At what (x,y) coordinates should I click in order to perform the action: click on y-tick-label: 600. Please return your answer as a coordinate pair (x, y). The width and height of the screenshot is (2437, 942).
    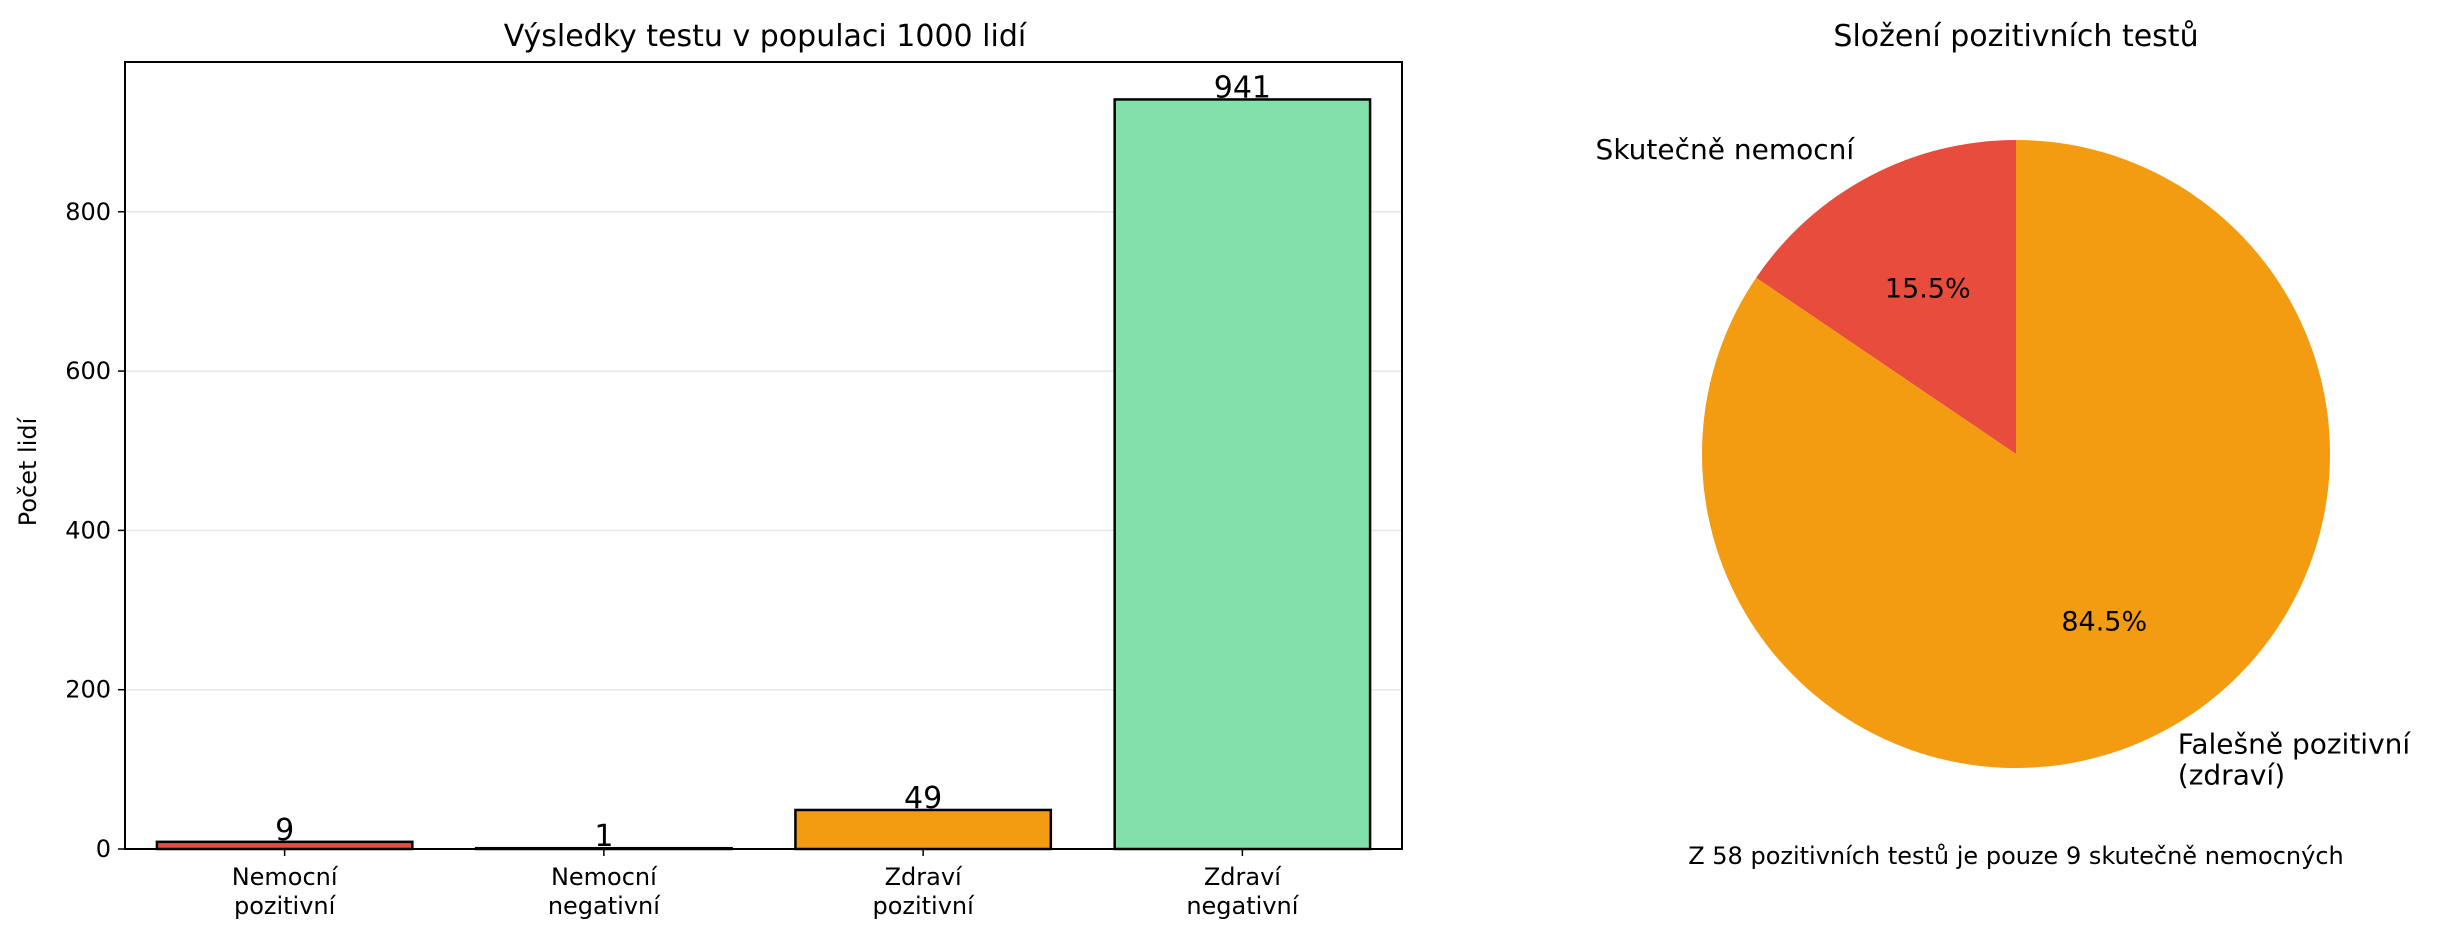
    Looking at the image, I should click on (88, 371).